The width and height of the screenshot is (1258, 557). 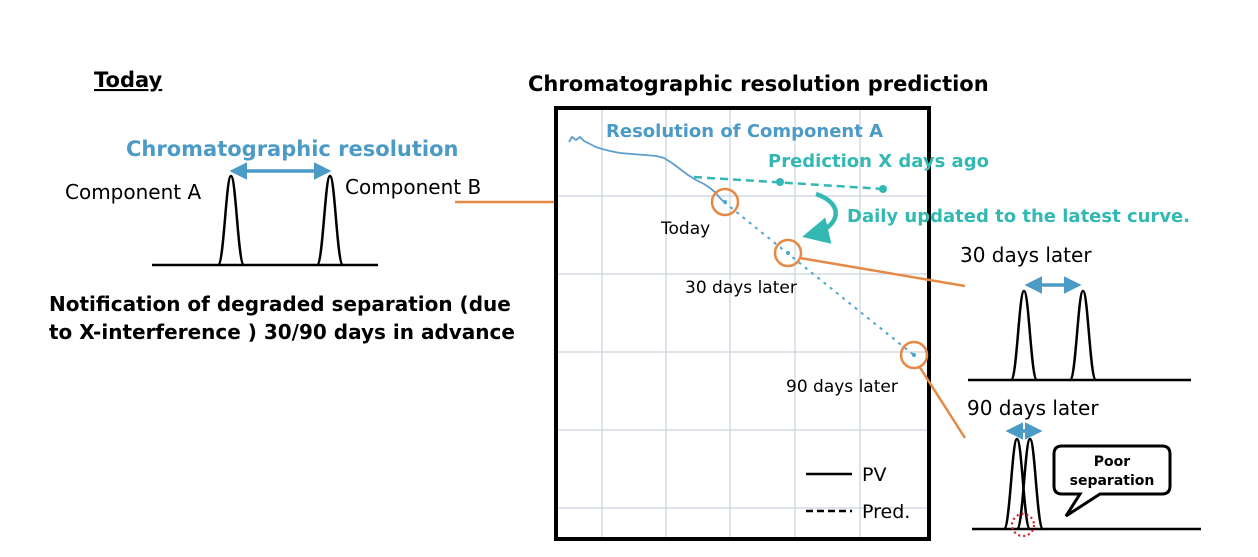 I want to click on legend-pred-label: Pred., so click(x=886, y=512).